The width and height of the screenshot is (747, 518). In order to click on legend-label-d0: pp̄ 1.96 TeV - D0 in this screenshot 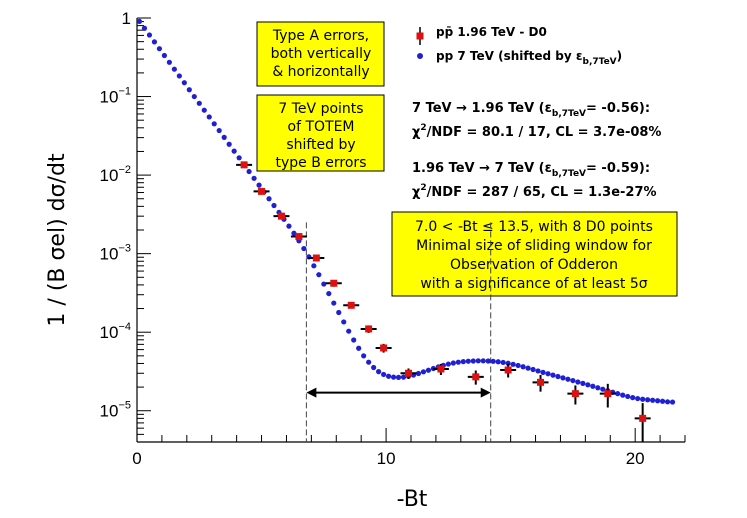, I will do `click(491, 32)`.